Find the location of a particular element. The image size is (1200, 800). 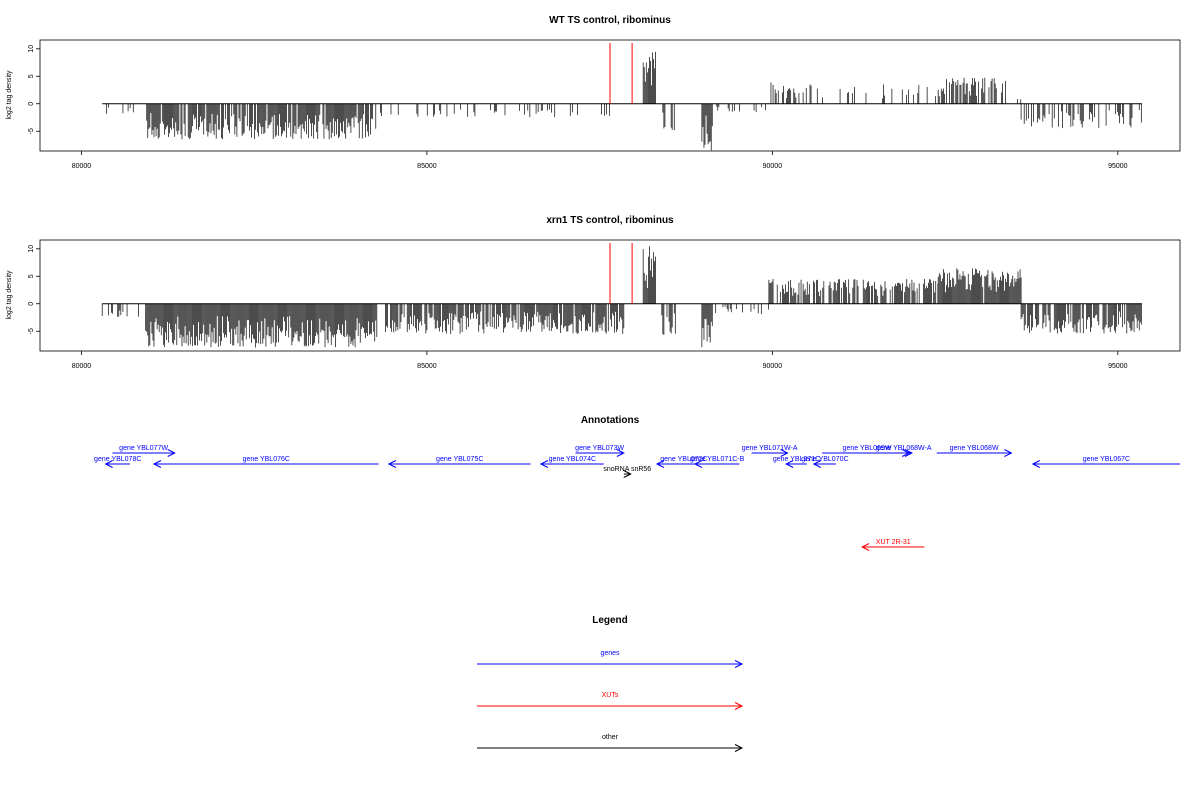

feature-label: gene YBL072C is located at coordinates (683, 459).